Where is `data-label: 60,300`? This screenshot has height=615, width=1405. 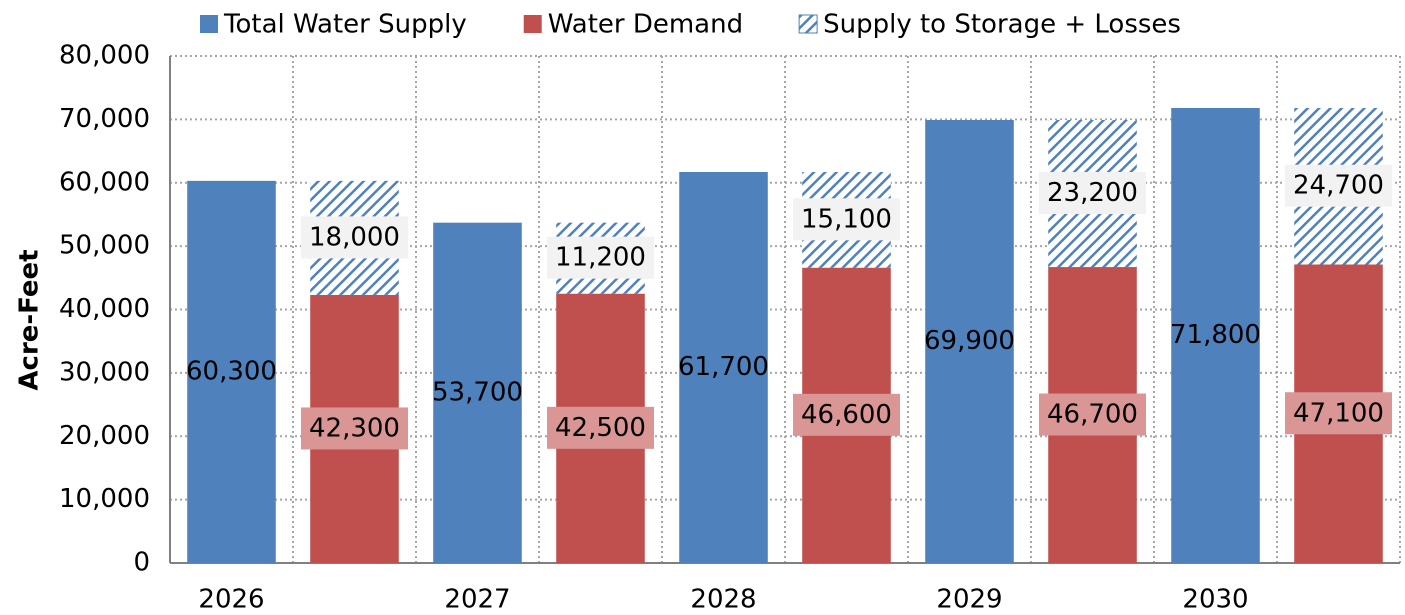 data-label: 60,300 is located at coordinates (231, 371).